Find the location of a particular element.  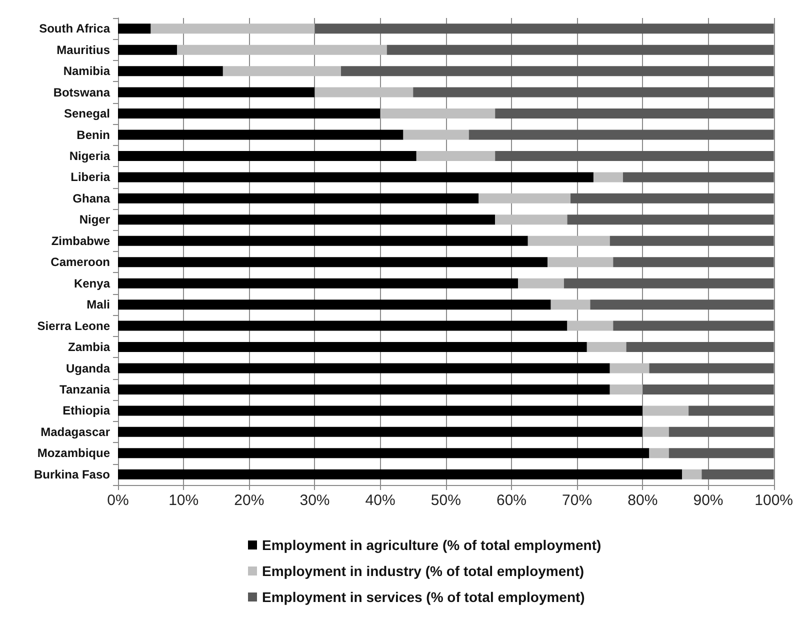

x-tick-label: 70% is located at coordinates (577, 500).